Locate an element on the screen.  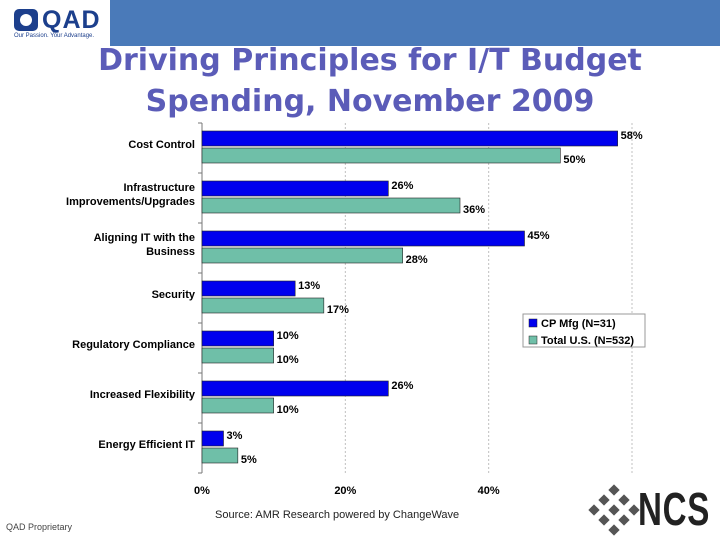
ncs-logo: NCS is located at coordinates (652, 509).